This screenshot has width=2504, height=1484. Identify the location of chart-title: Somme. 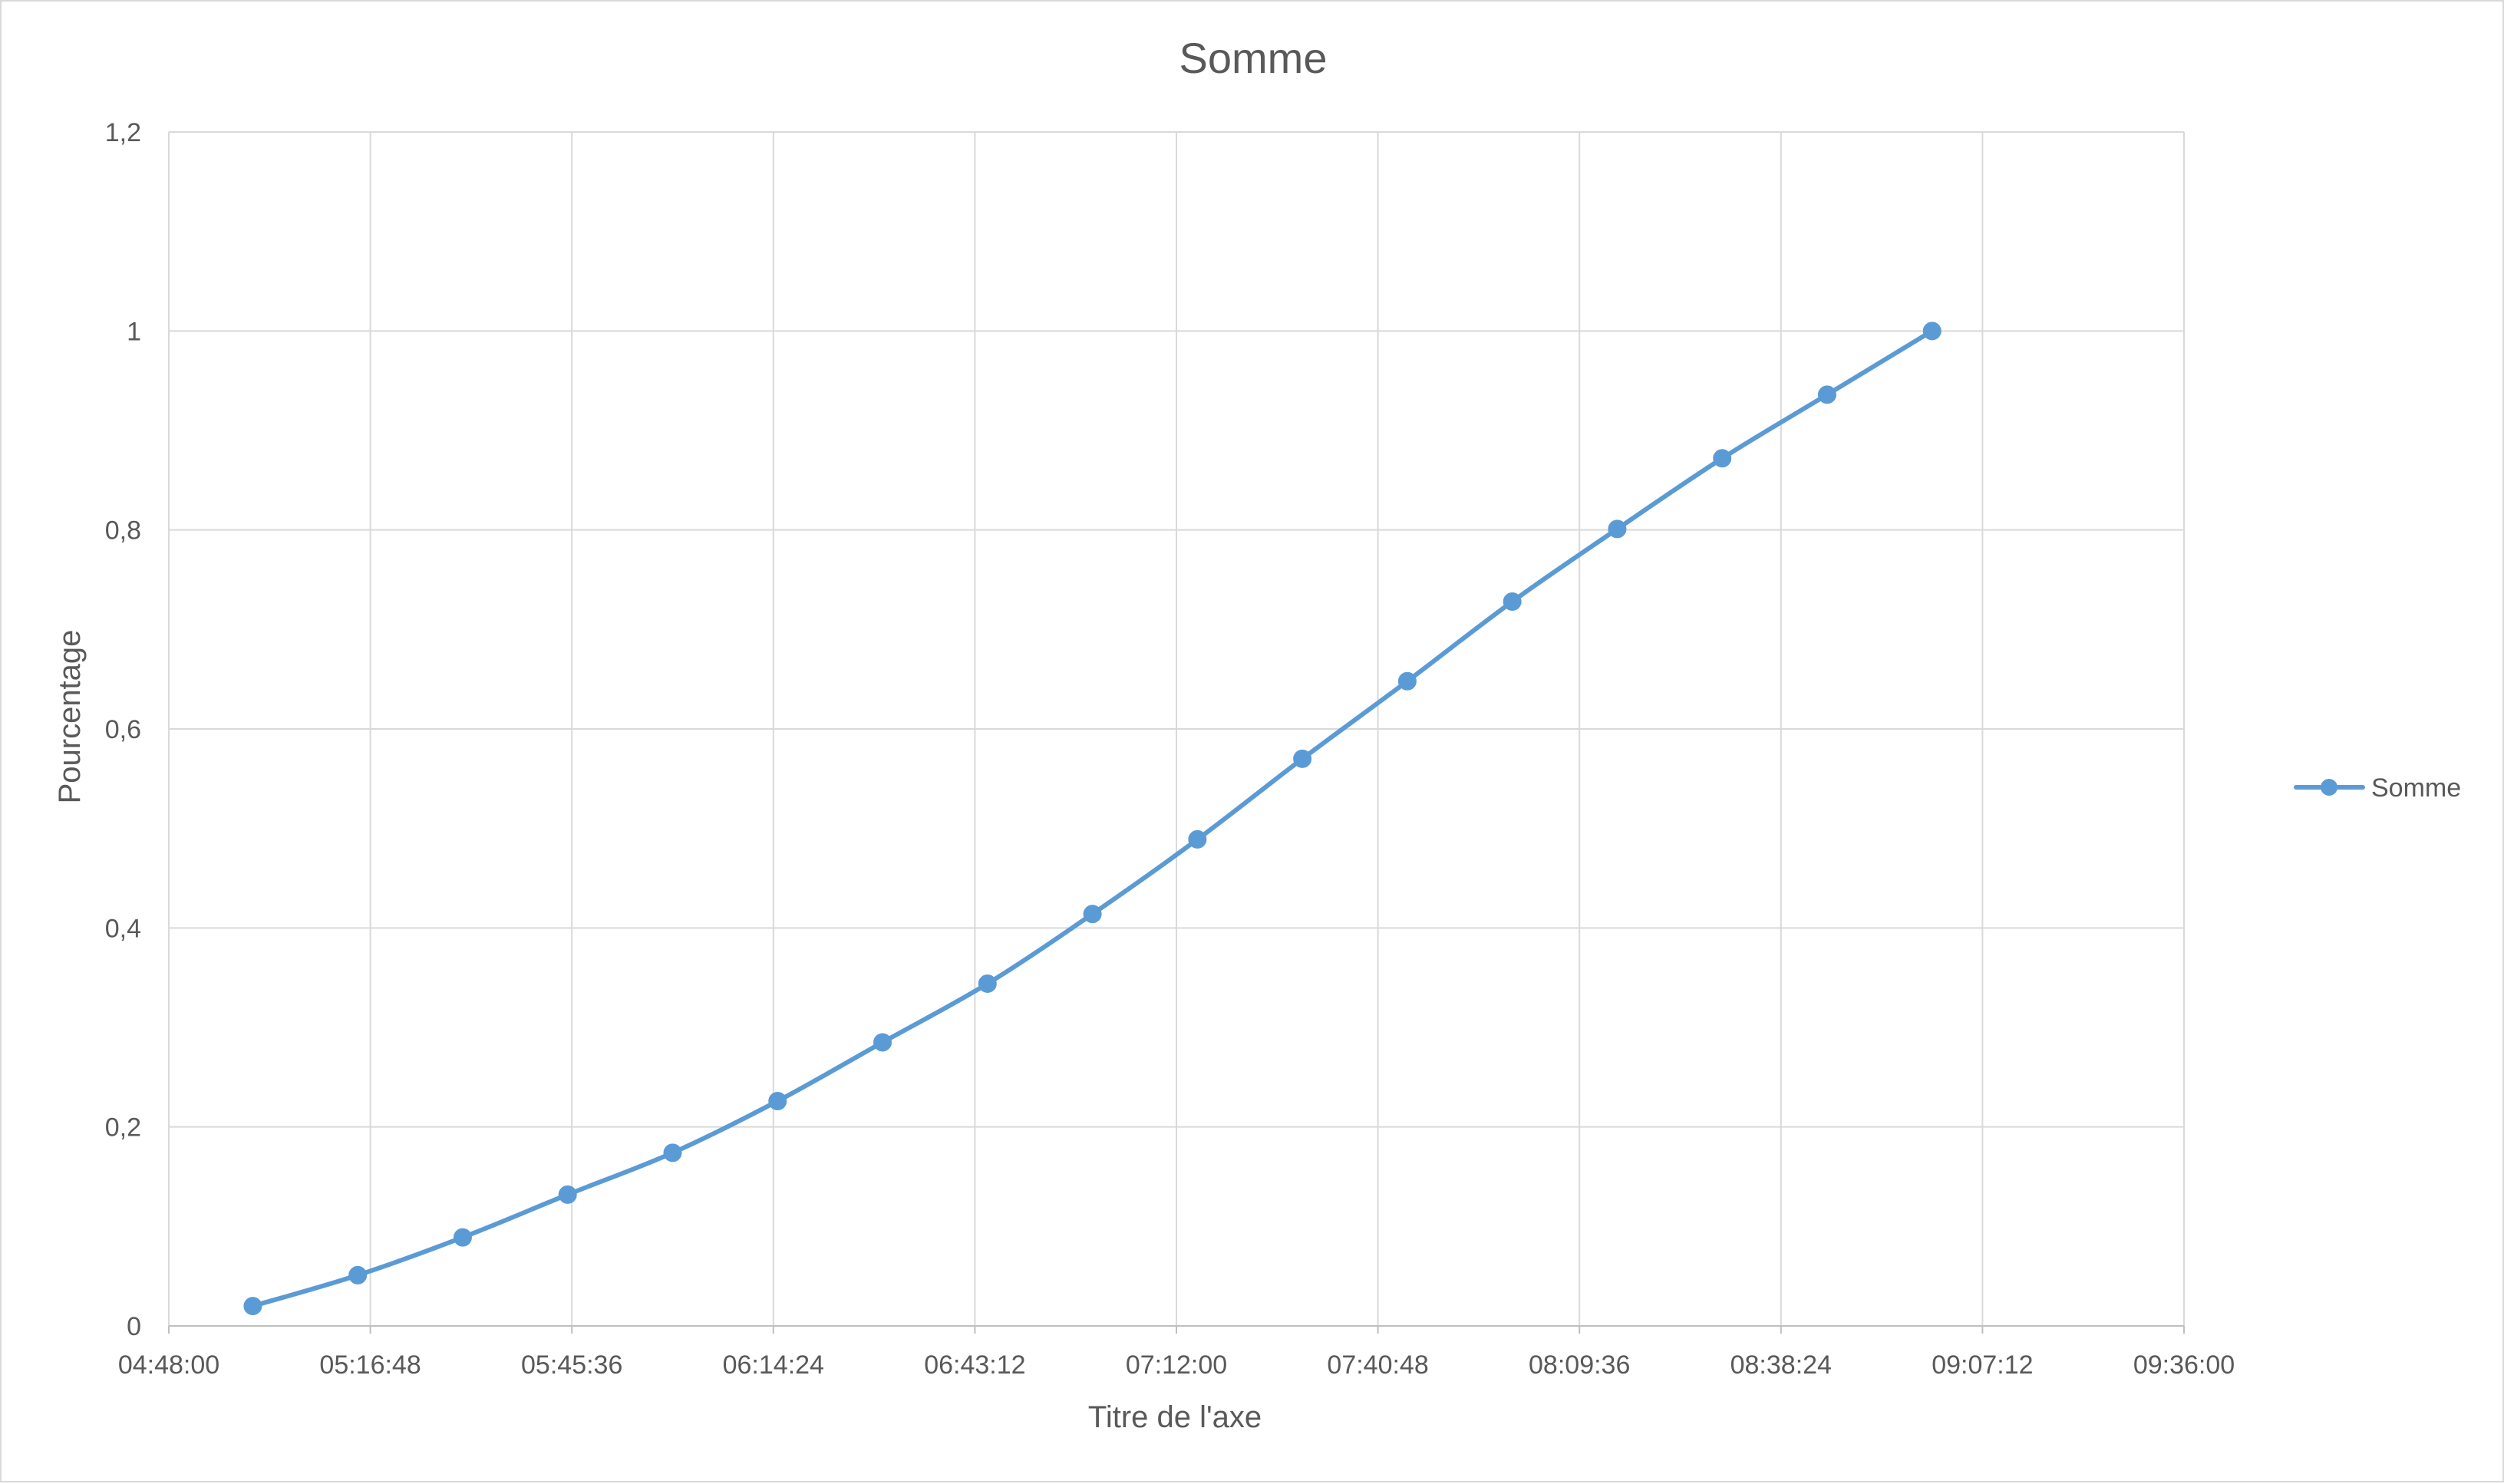
(1253, 58).